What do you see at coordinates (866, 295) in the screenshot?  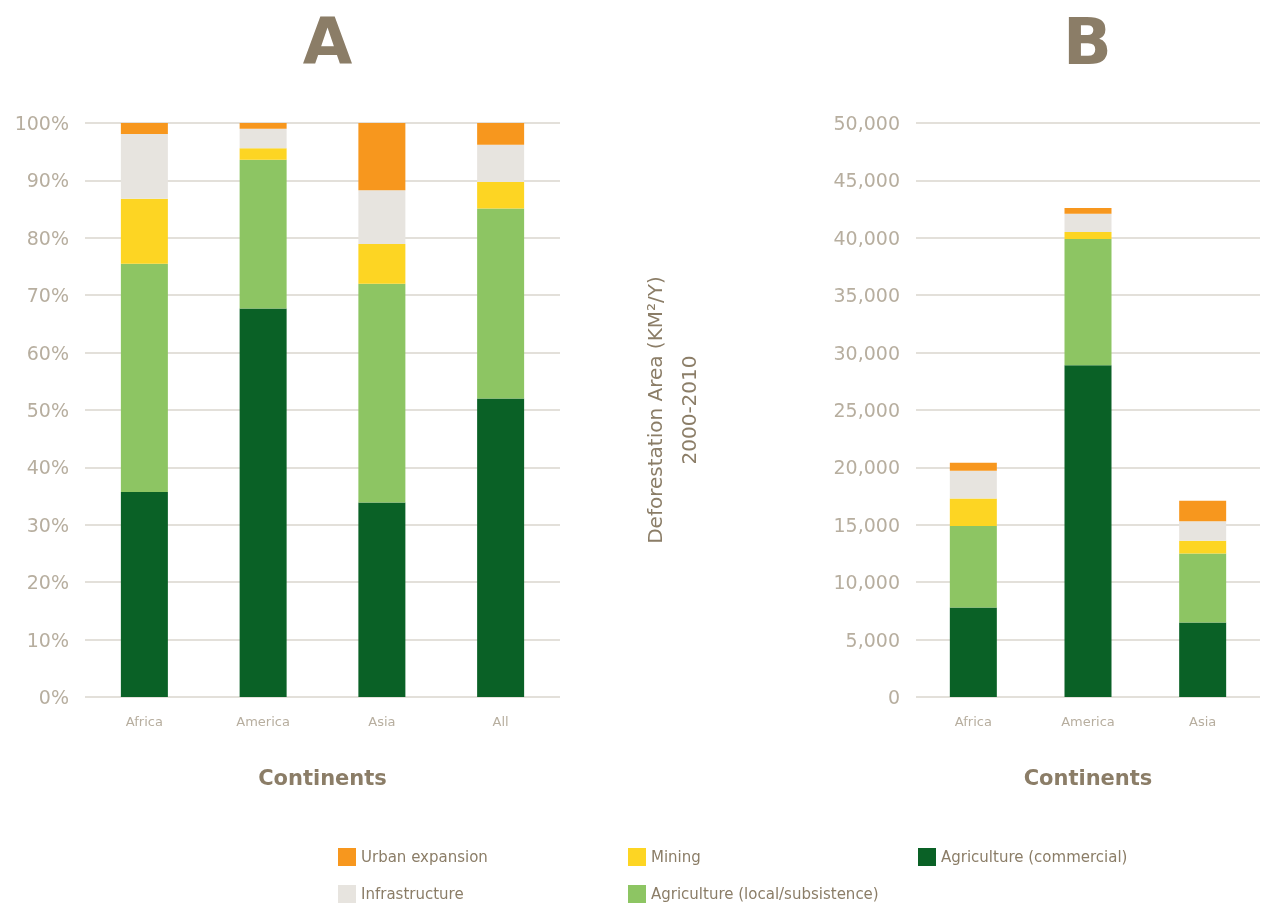 I see `y-tick-label: 35,000` at bounding box center [866, 295].